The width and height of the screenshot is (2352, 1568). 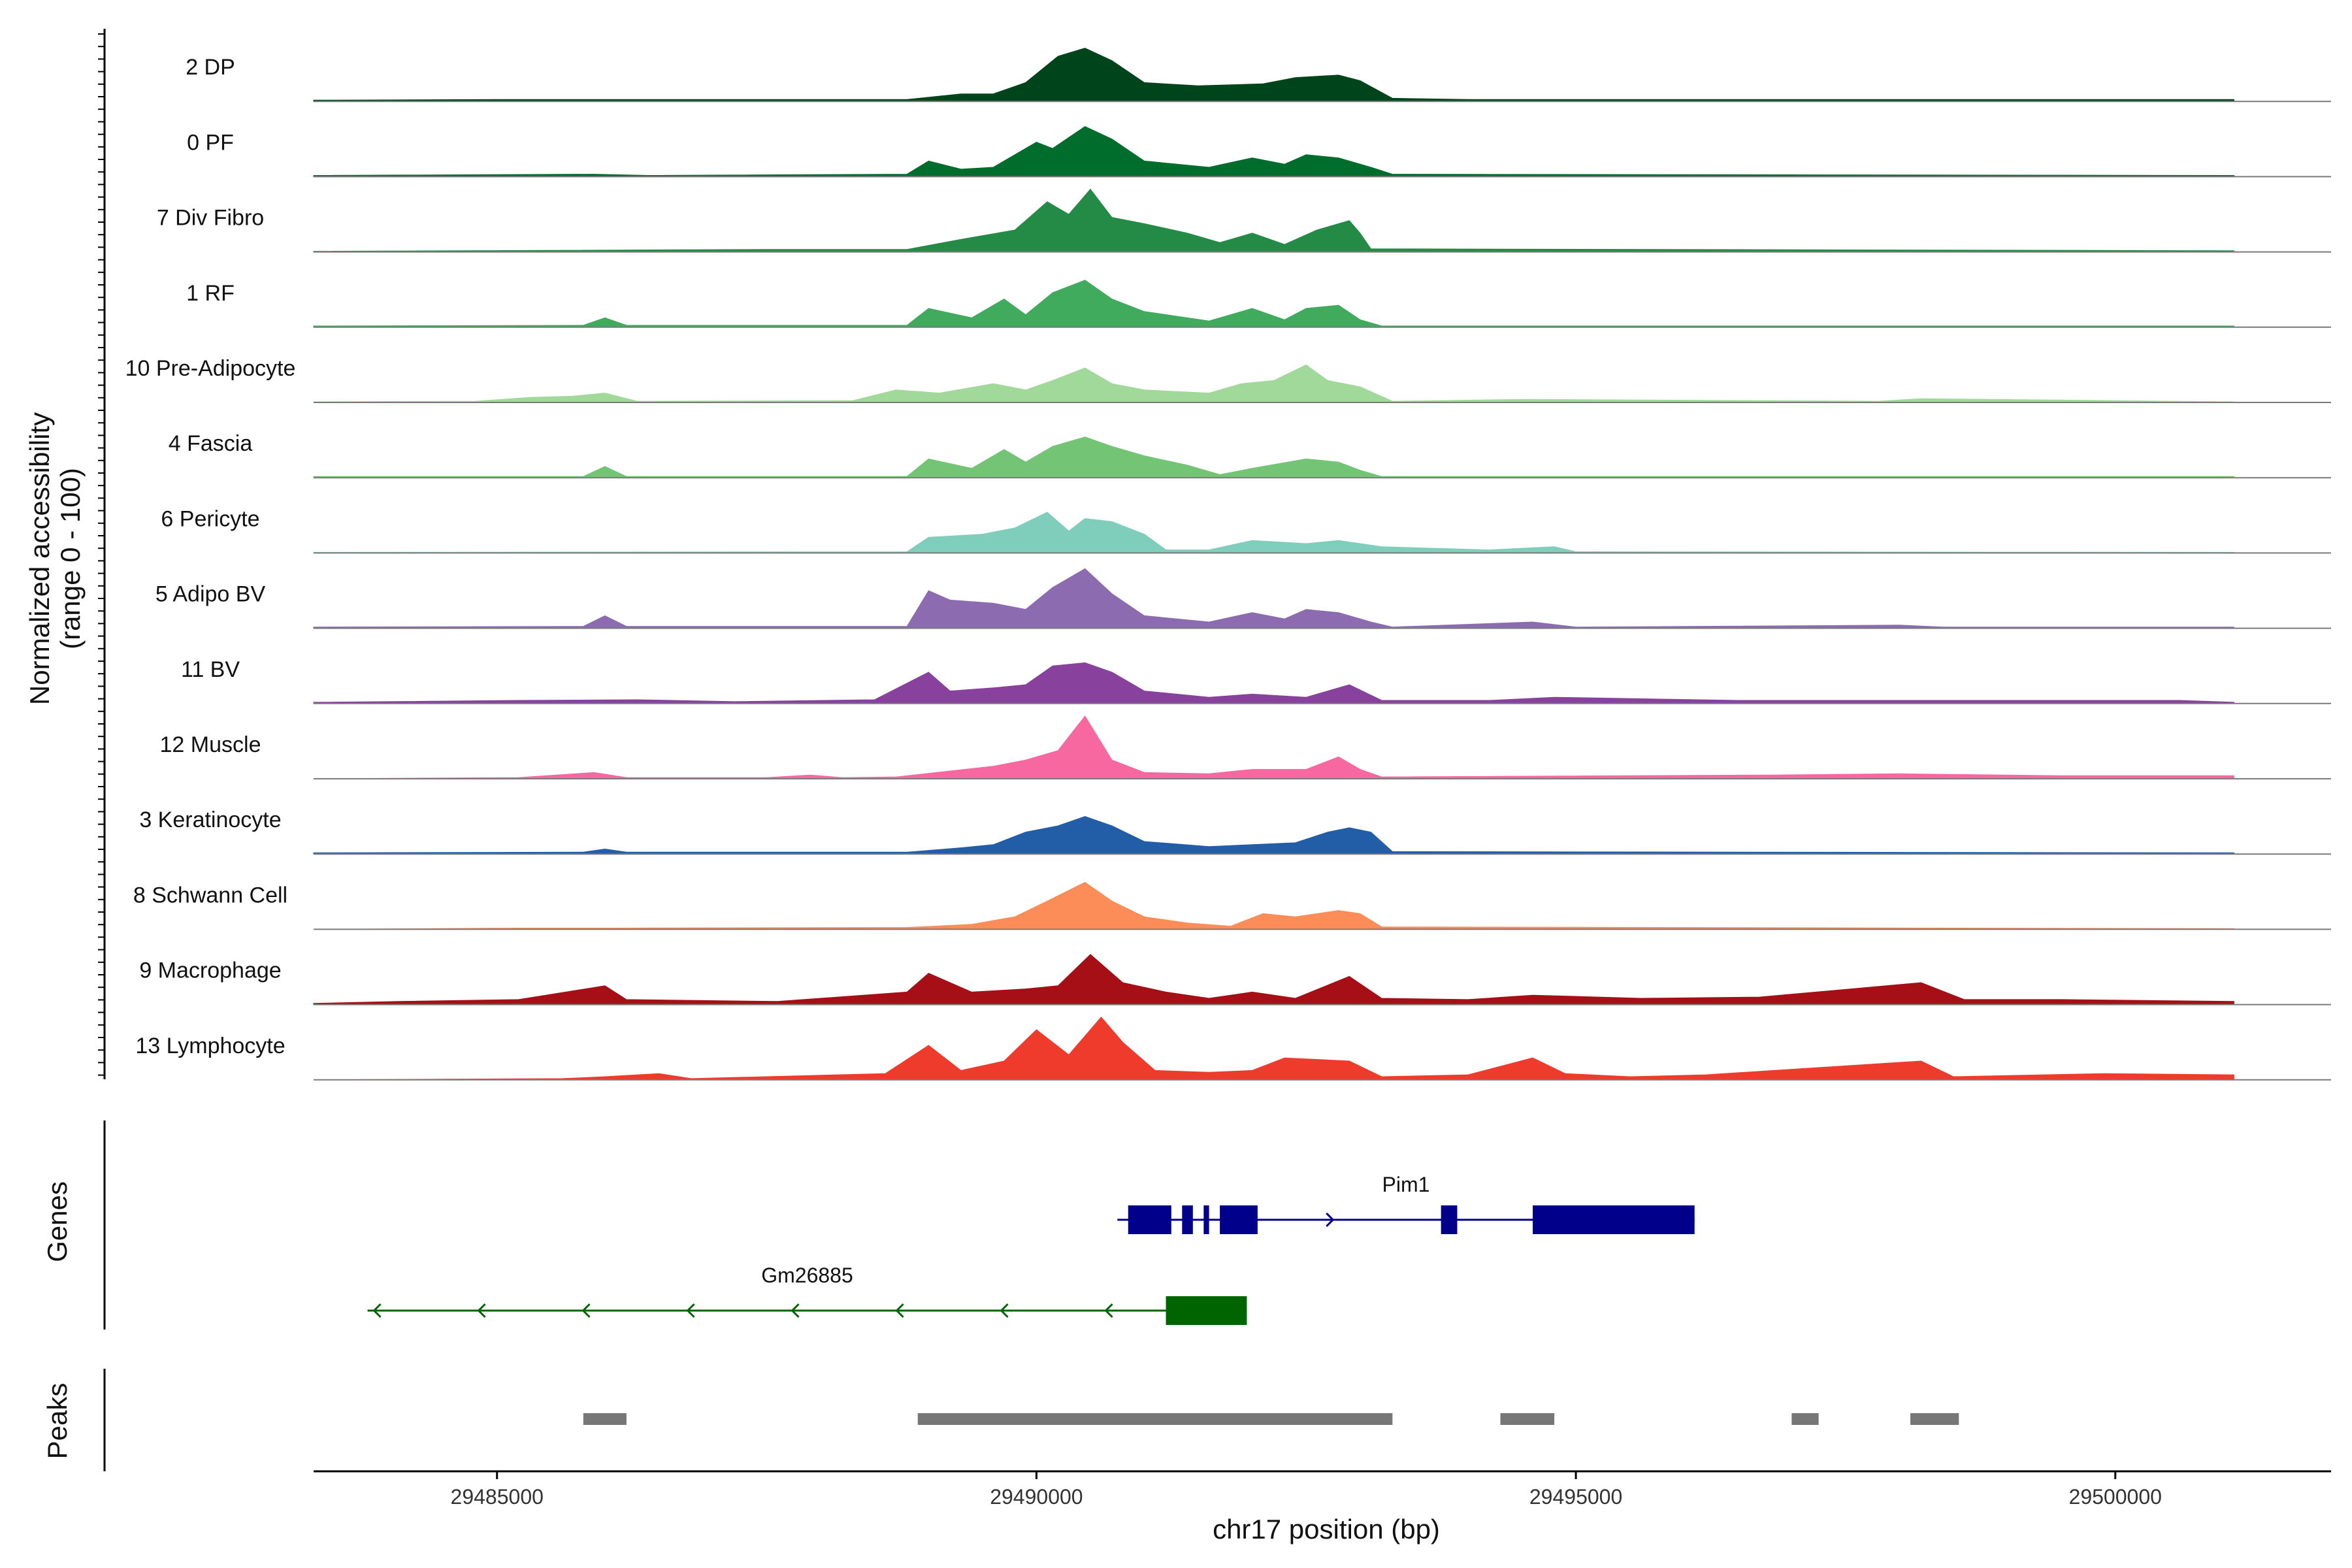 I want to click on track-label: 6 Pericyte, so click(x=210, y=518).